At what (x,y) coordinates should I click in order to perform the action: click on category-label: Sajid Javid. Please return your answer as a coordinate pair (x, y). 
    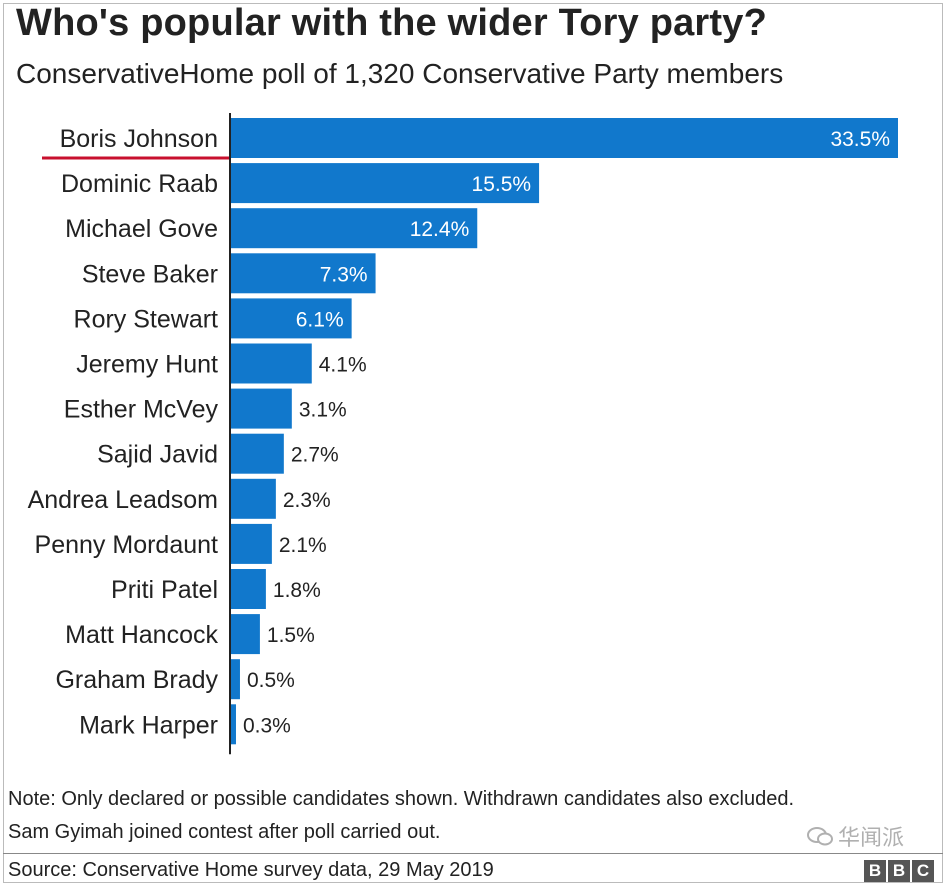
    Looking at the image, I should click on (157, 455).